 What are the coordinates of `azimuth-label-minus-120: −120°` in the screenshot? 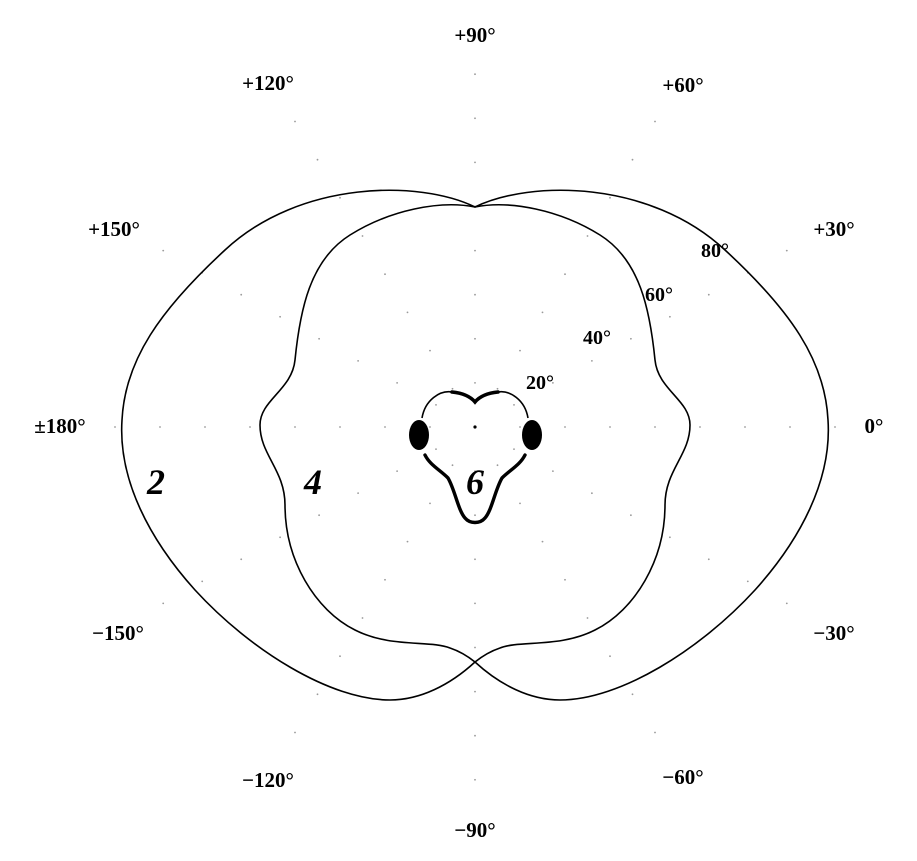 It's located at (268, 780).